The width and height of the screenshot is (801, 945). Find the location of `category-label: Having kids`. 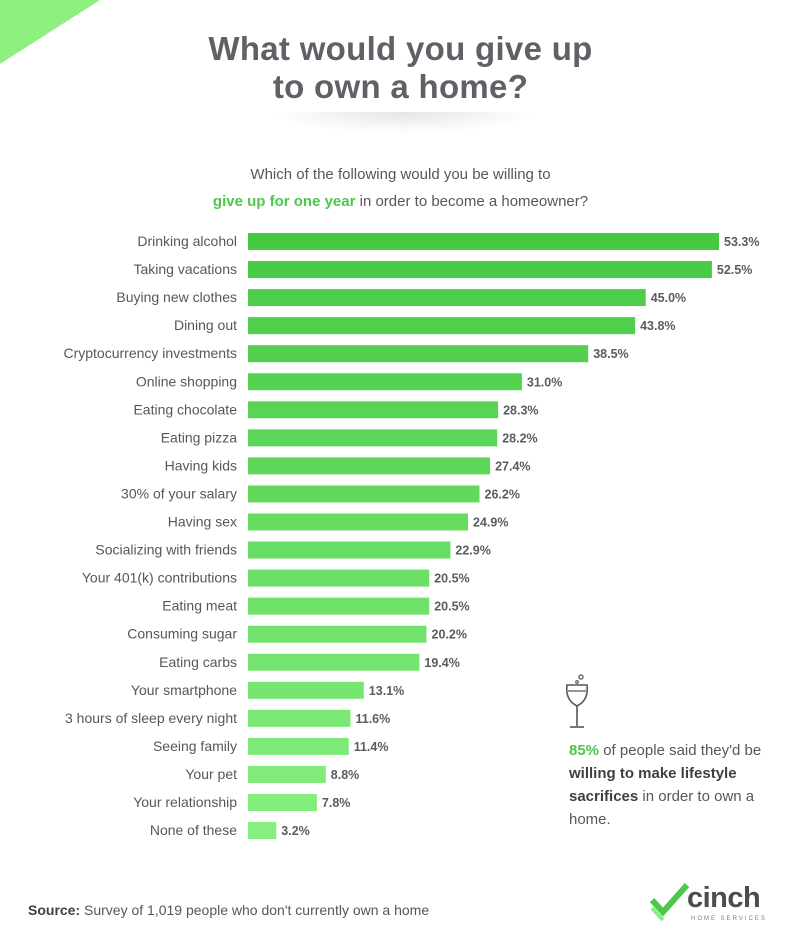

category-label: Having kids is located at coordinates (201, 465).